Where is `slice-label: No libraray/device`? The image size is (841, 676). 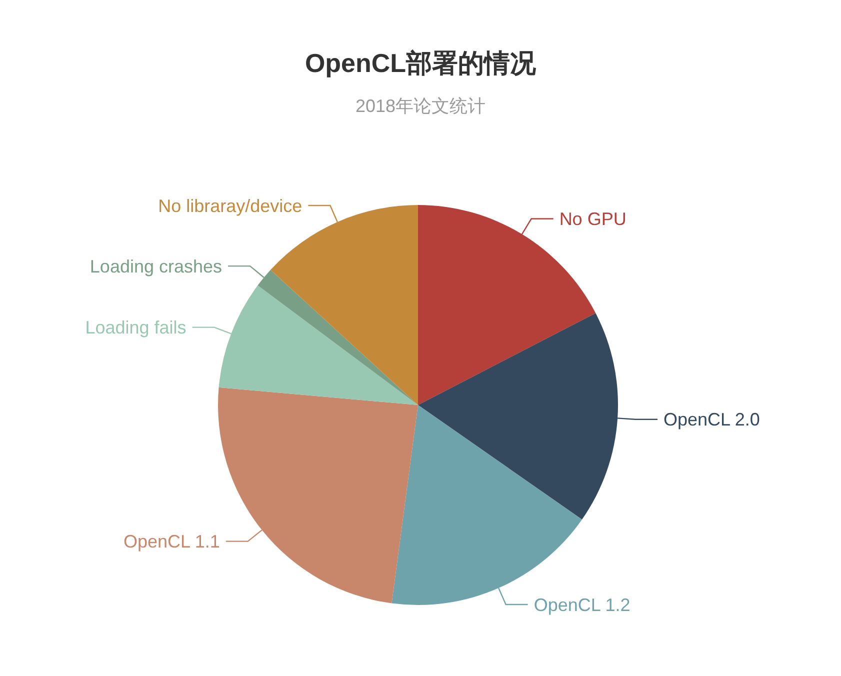
slice-label: No libraray/device is located at coordinates (230, 206).